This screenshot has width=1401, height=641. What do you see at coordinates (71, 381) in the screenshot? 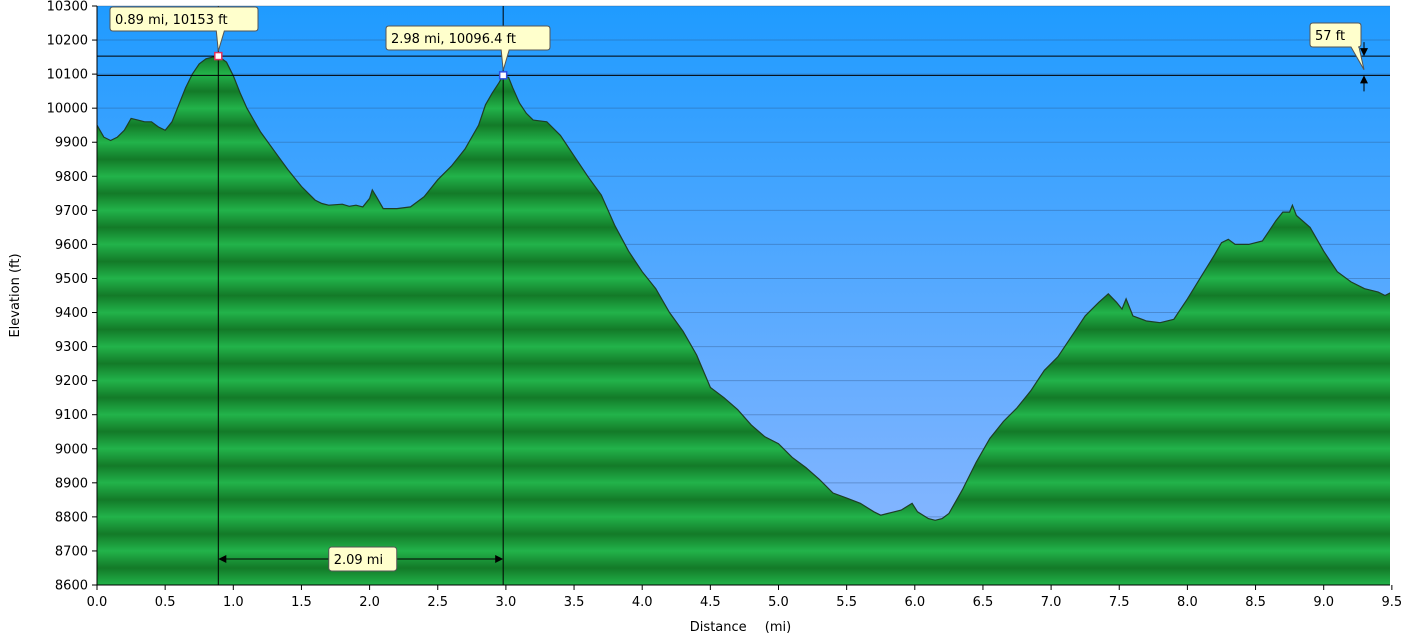
I see `y-tick-label: 9200` at bounding box center [71, 381].